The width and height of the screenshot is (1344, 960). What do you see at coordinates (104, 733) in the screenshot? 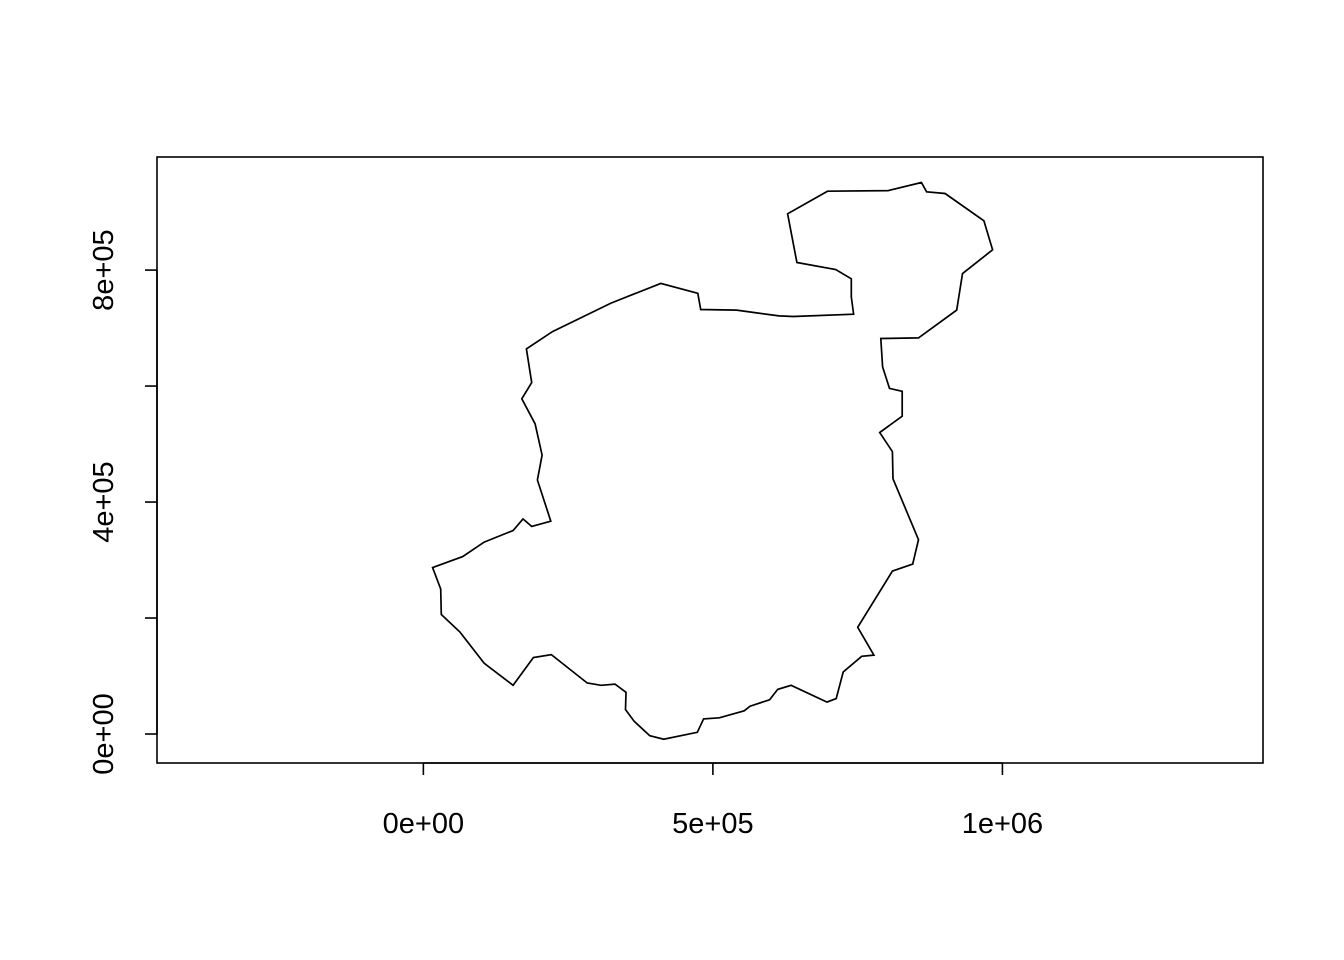
I see `y-tick-label: 0e+00` at bounding box center [104, 733].